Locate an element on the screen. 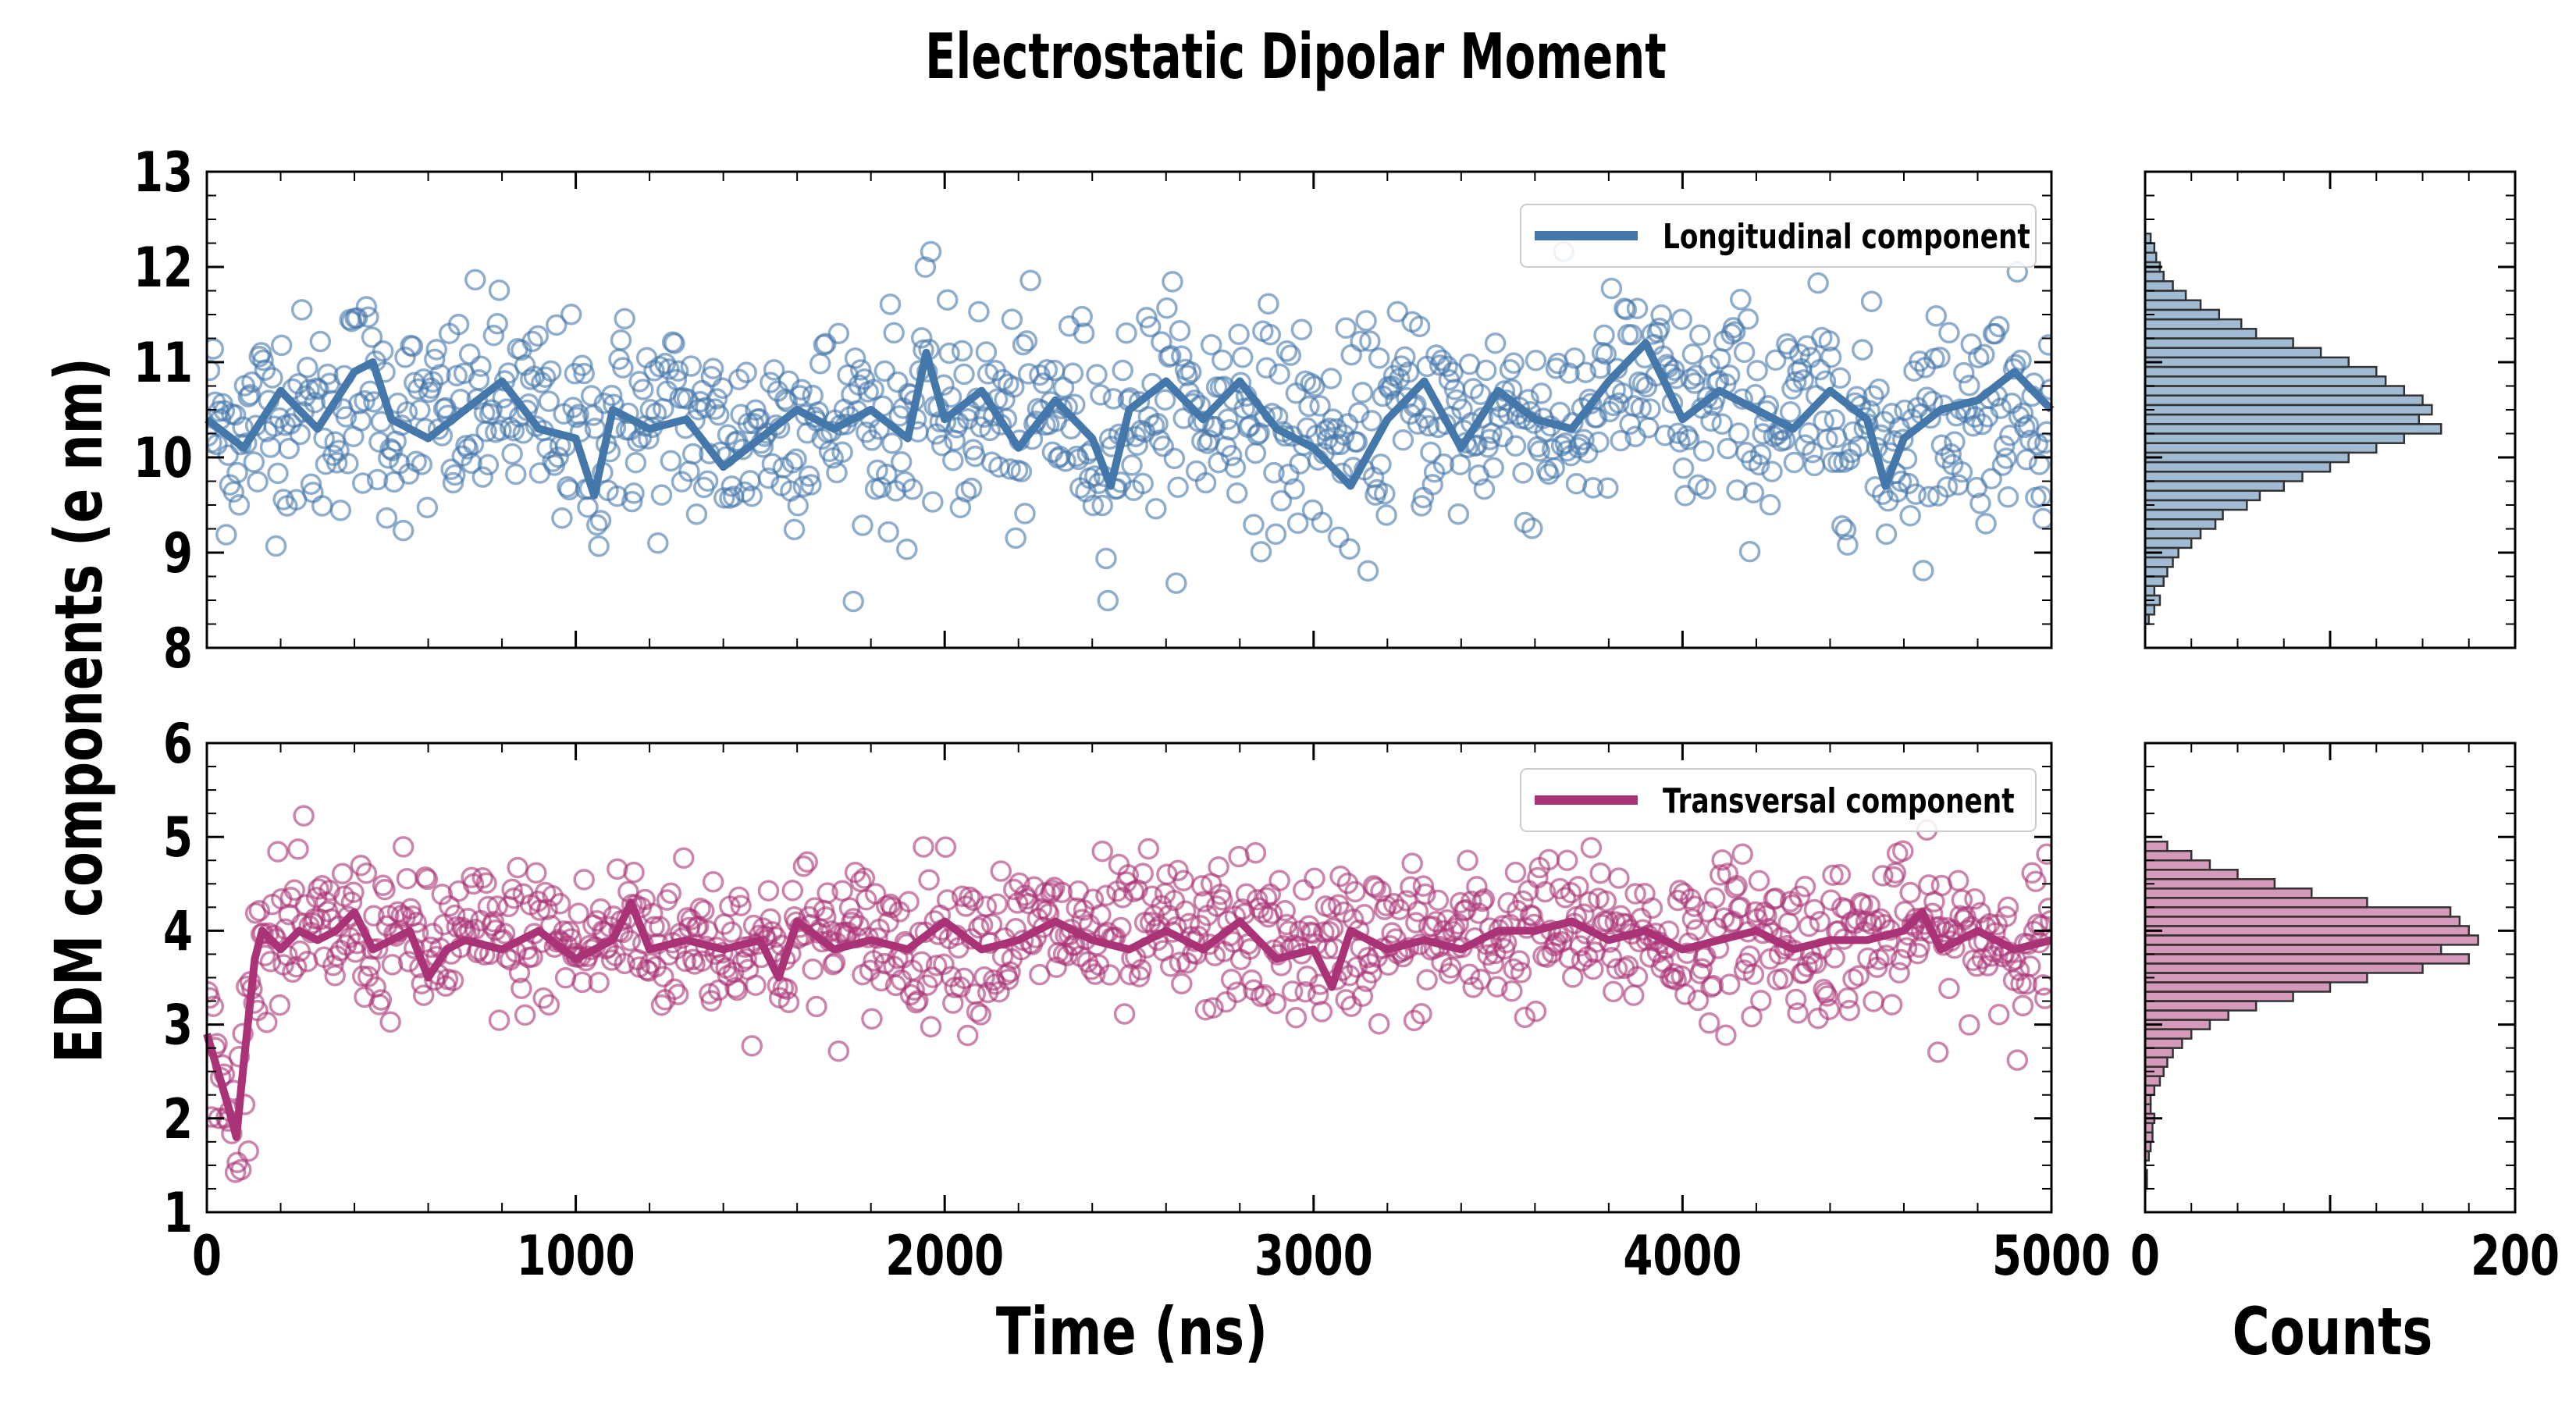 The image size is (2576, 1405). y-tick-label: 2 is located at coordinates (178, 1119).